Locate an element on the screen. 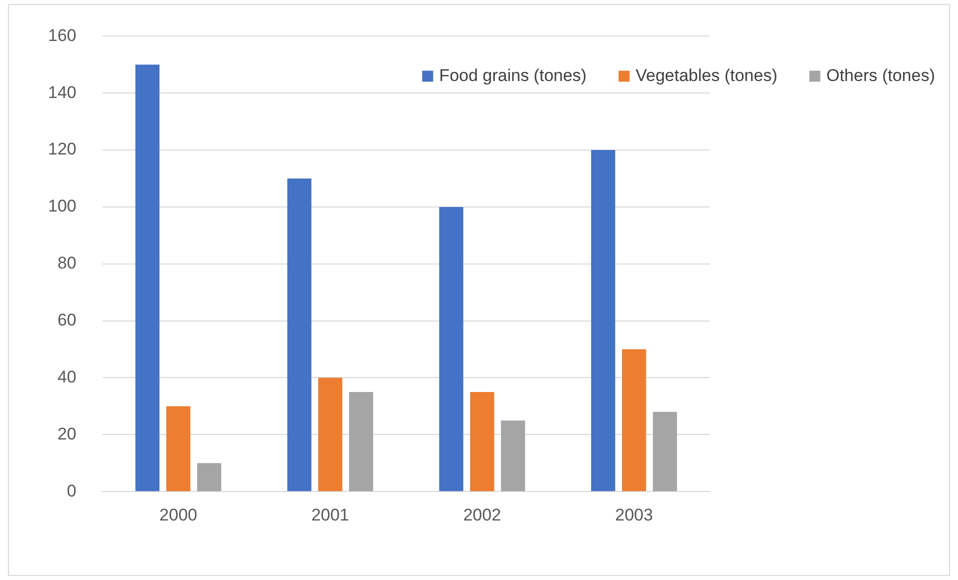 This screenshot has height=580, width=958. y-tick-label: 40 is located at coordinates (66, 376).